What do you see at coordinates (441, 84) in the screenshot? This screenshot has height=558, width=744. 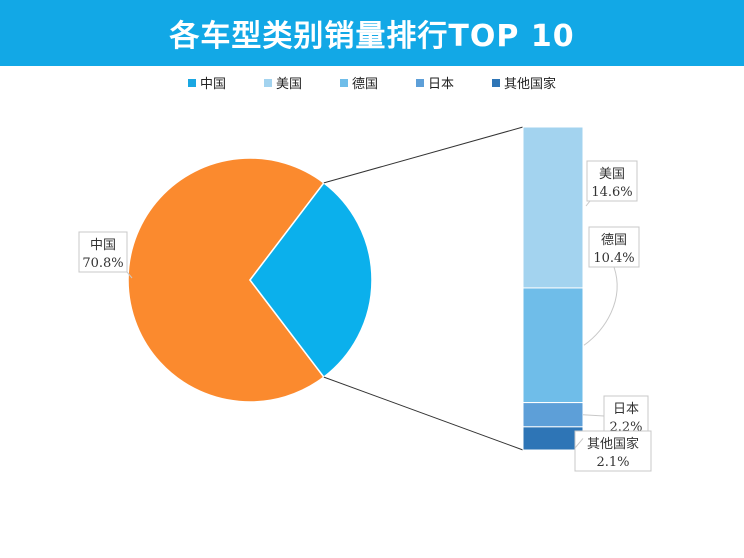 I see `legend-label: 日本` at bounding box center [441, 84].